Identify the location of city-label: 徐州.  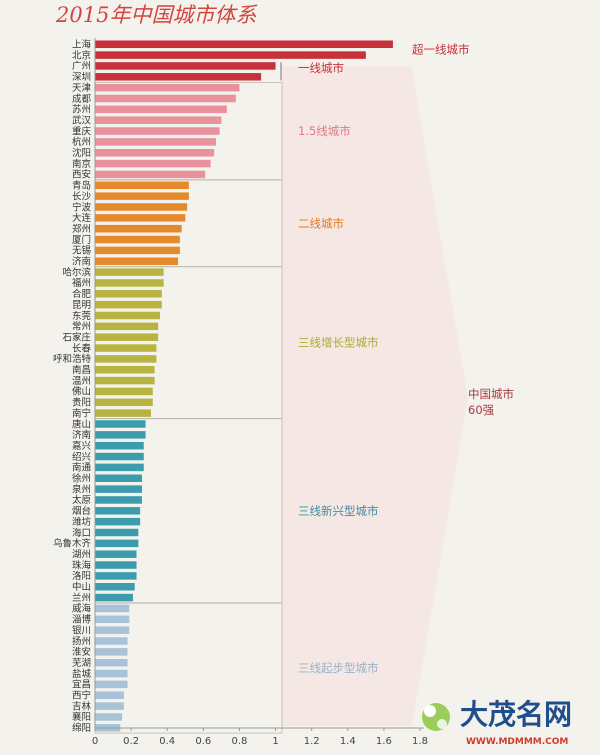
(81, 479).